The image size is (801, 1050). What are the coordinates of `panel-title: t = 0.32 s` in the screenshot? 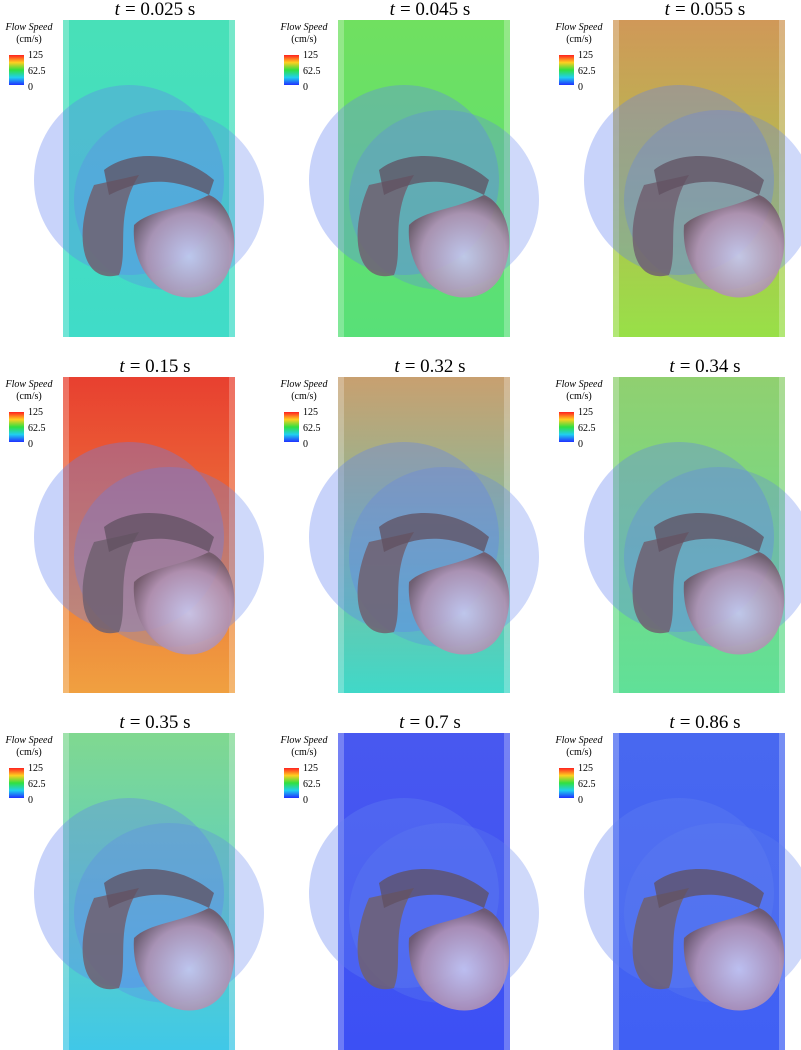 It's located at (429, 366).